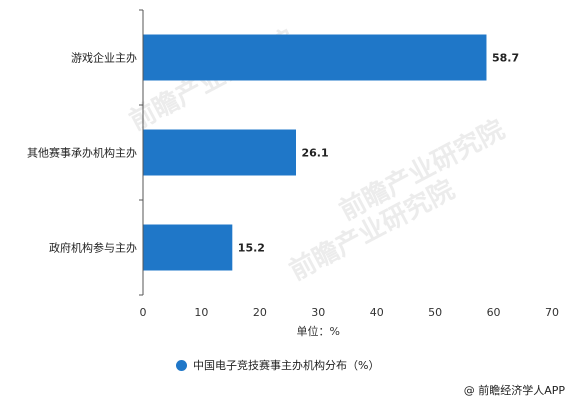 The image size is (571, 402). Describe the element at coordinates (82, 153) in the screenshot. I see `category-label: 其他赛事承办机构主办` at that location.